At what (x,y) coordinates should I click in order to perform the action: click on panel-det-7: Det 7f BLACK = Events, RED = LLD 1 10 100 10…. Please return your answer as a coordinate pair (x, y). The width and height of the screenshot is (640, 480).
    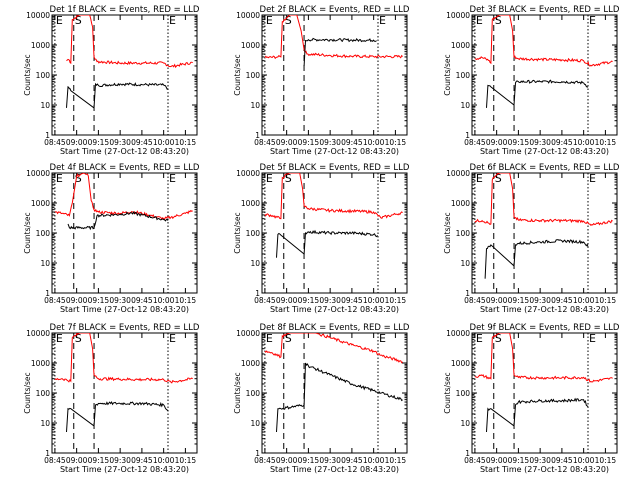
    Looking at the image, I should click on (111, 398).